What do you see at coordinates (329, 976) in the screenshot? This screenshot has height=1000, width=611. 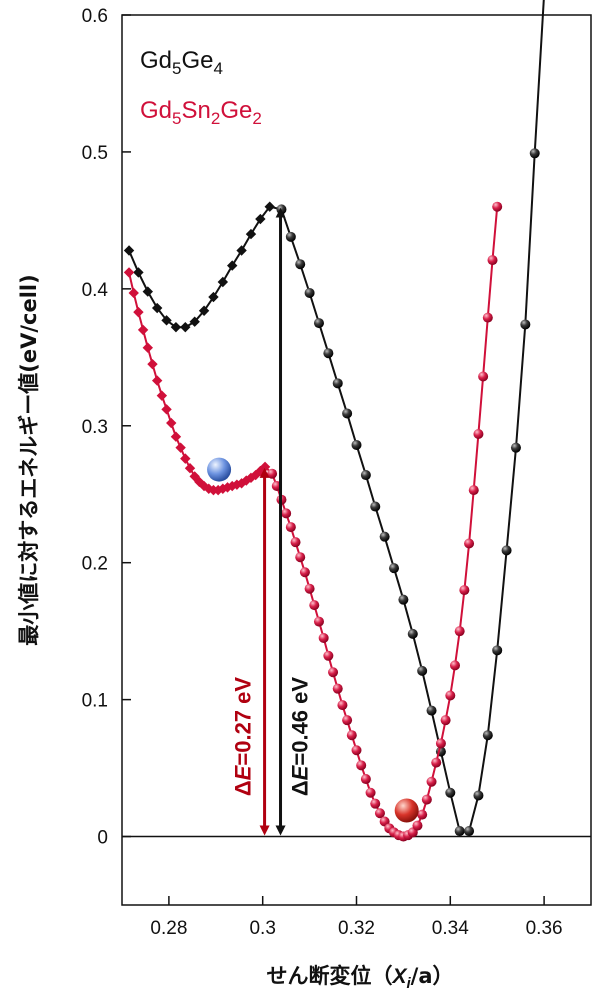 I see `x-axis-title-prefix: せん断変位（` at bounding box center [329, 976].